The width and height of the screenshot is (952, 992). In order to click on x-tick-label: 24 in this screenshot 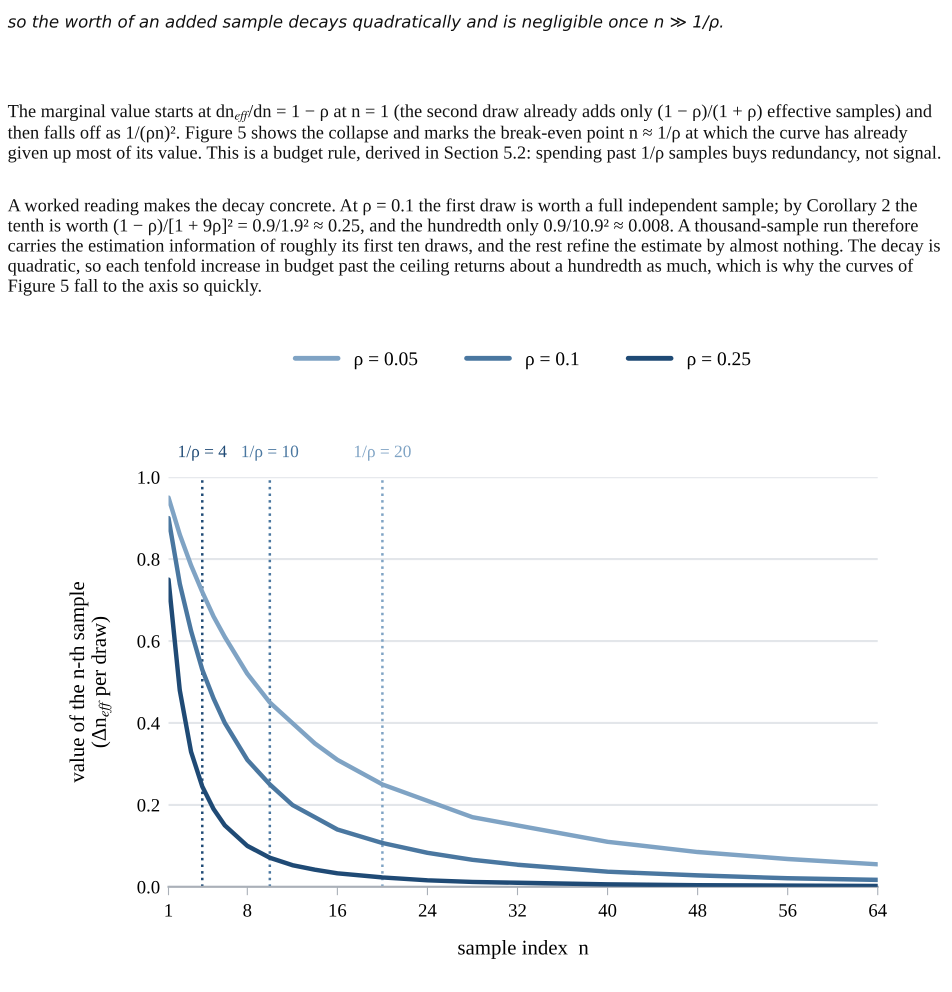, I will do `click(427, 910)`.